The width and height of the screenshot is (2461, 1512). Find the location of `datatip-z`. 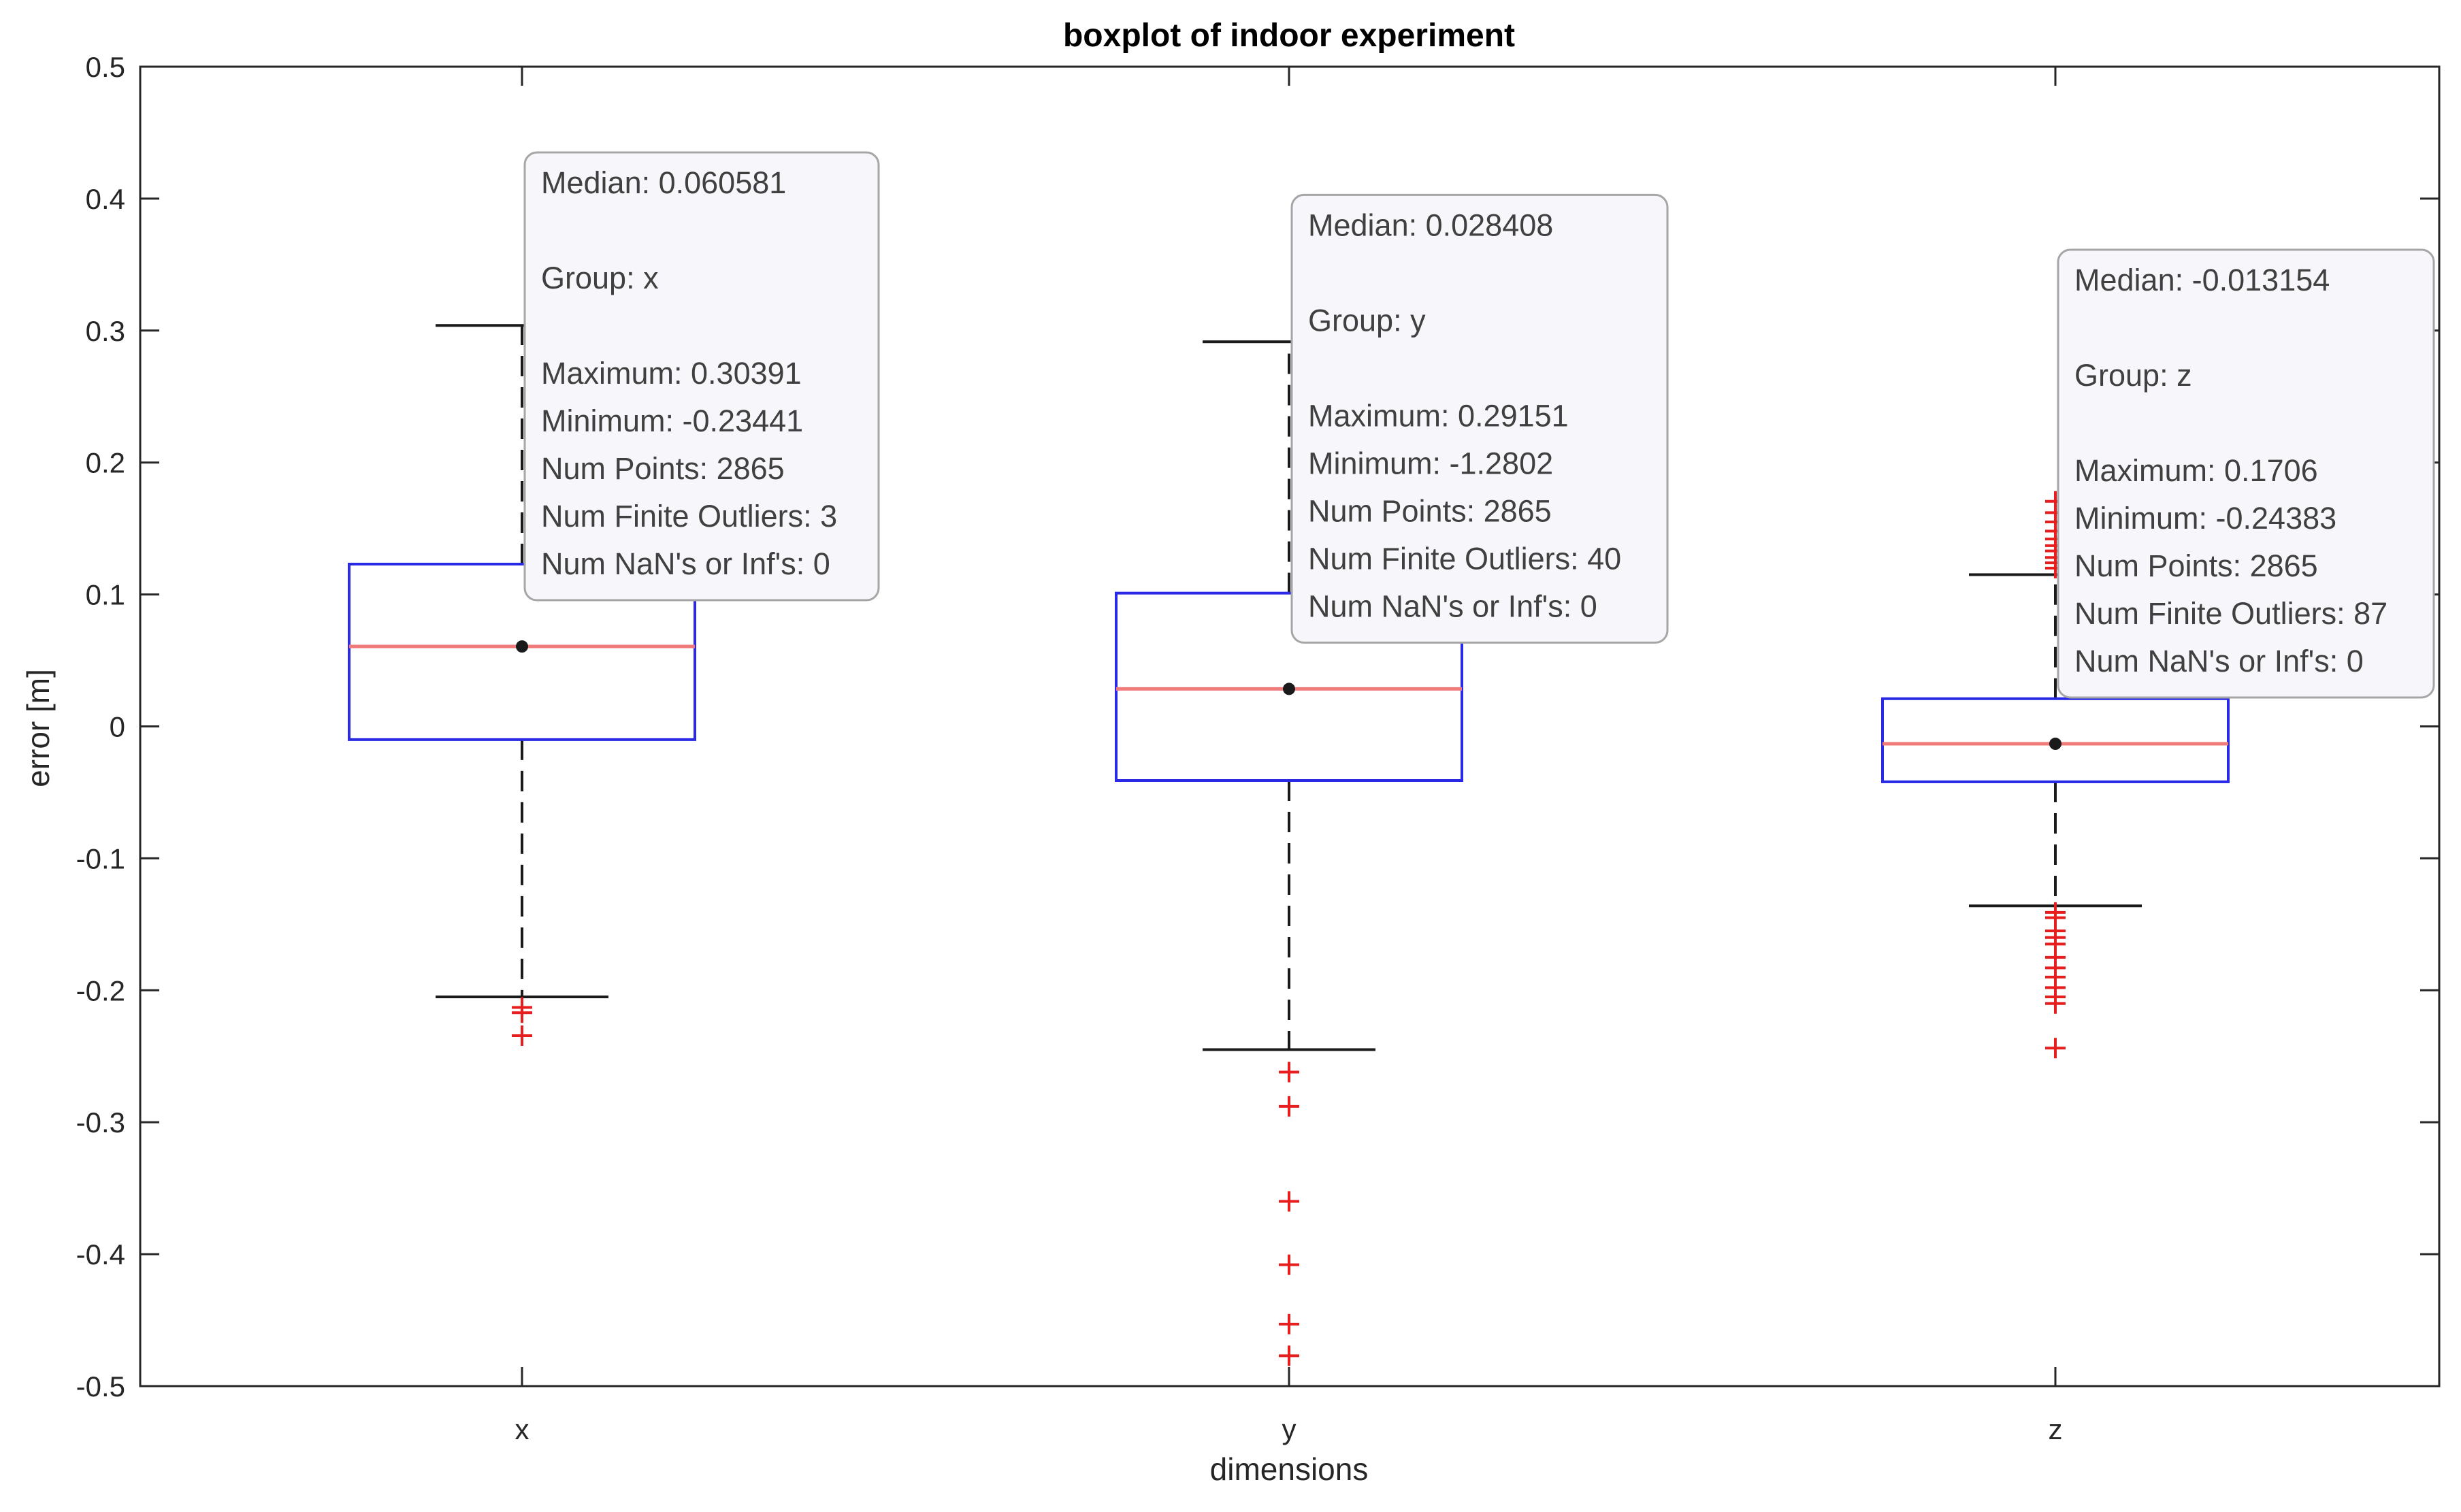

datatip-z is located at coordinates (2246, 473).